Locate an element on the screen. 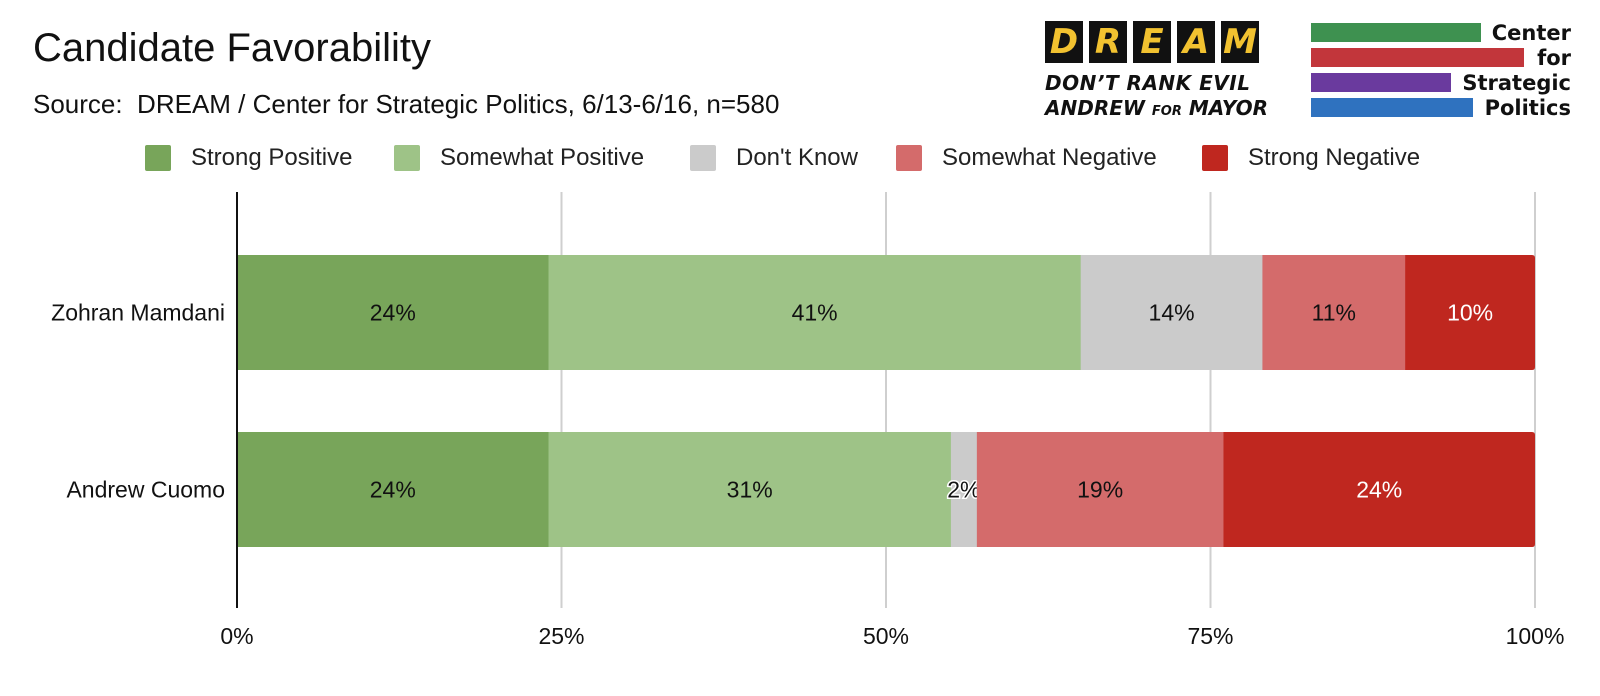 Image resolution: width=1600 pixels, height=696 pixels. csp-bar-green is located at coordinates (1396, 32).